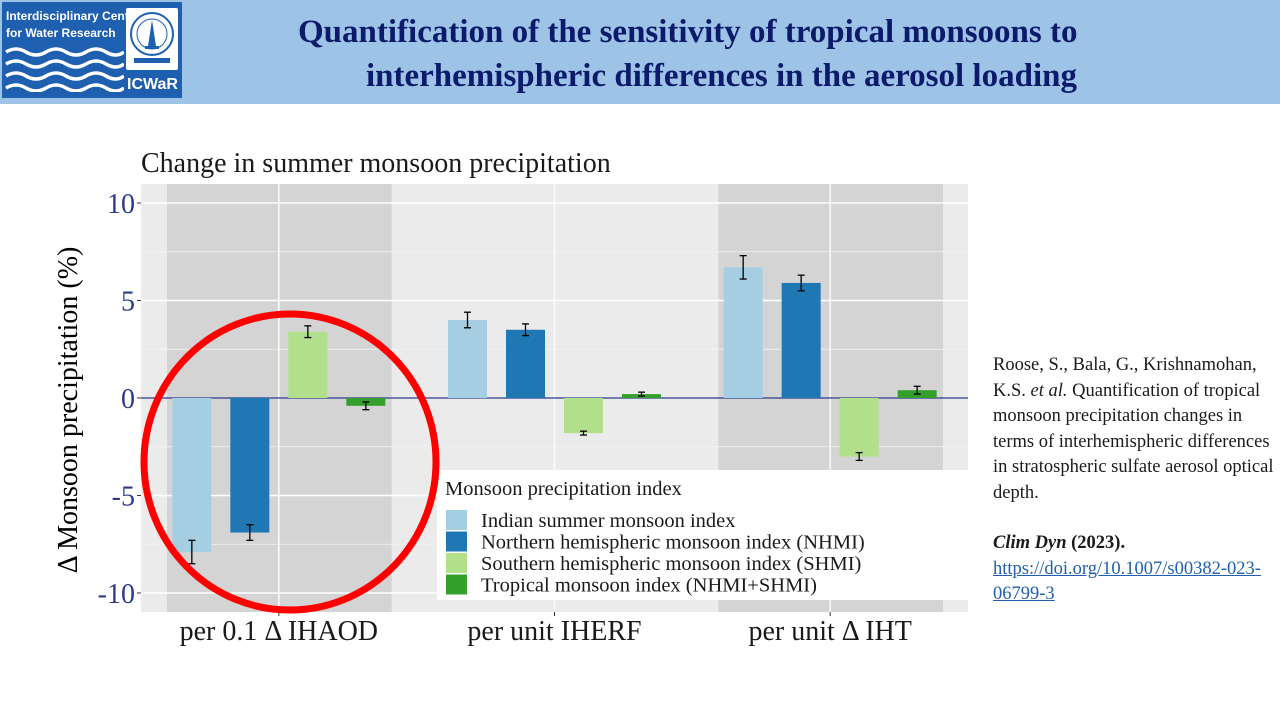 The height and width of the screenshot is (720, 1280). I want to click on legend-title: Monsoon precipitation index, so click(563, 489).